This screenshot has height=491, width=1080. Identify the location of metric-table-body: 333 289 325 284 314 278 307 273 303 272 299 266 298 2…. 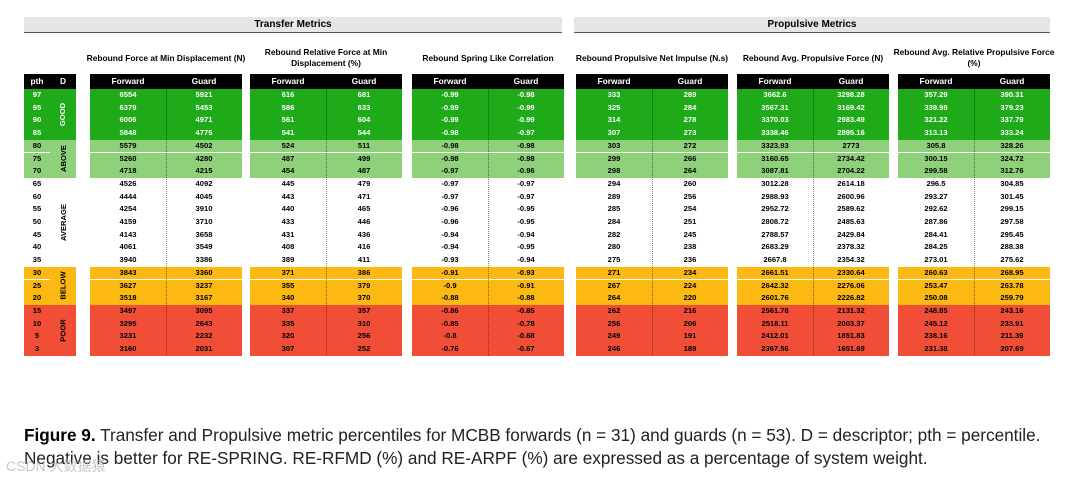
(652, 222).